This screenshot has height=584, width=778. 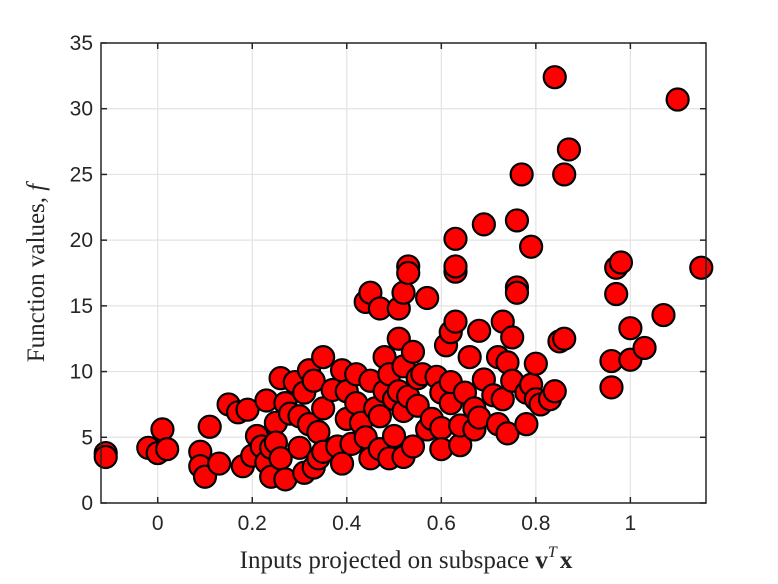 I want to click on y-tick-label: 10, so click(x=81, y=372).